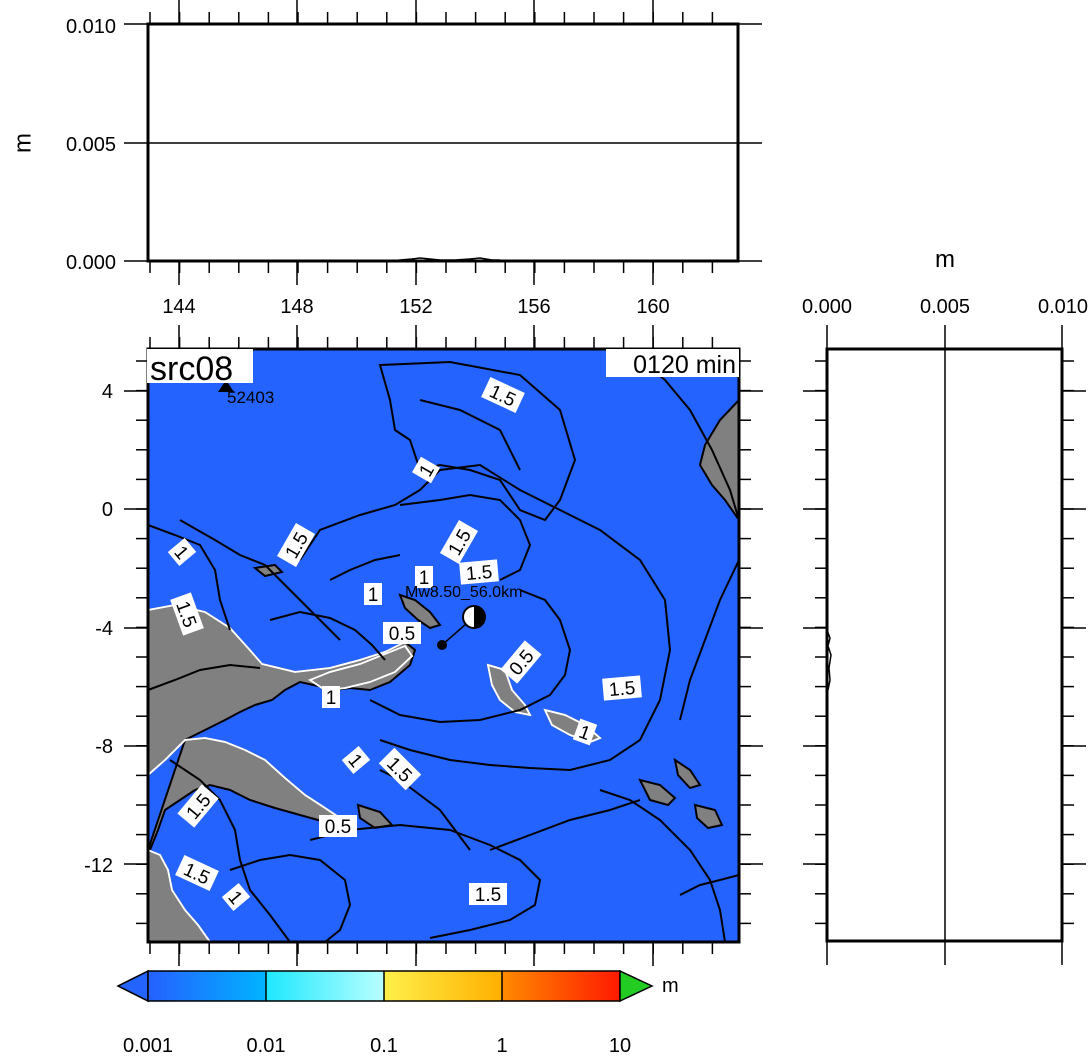 The height and width of the screenshot is (1060, 1088). I want to click on lat-tick-label: 4, so click(107, 392).